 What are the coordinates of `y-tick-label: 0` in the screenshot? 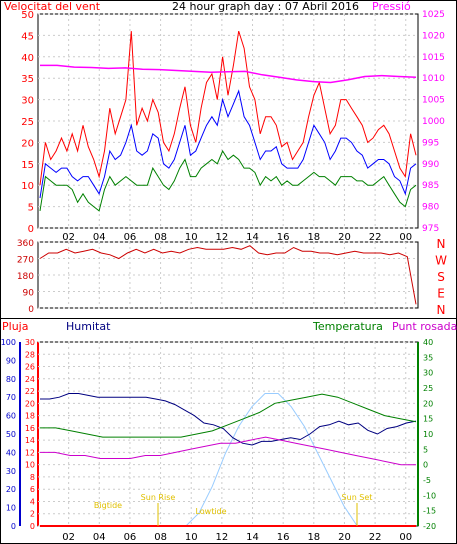 It's located at (31, 310).